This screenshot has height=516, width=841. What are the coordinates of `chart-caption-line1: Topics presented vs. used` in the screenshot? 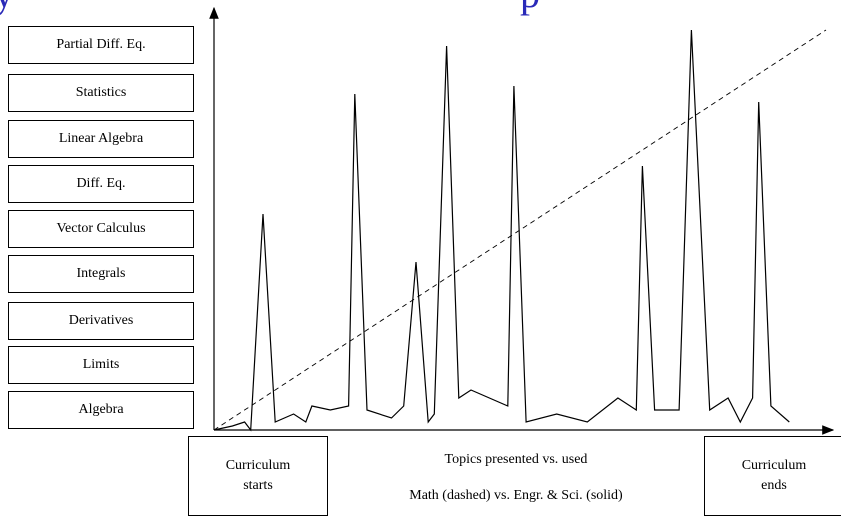 It's located at (516, 459).